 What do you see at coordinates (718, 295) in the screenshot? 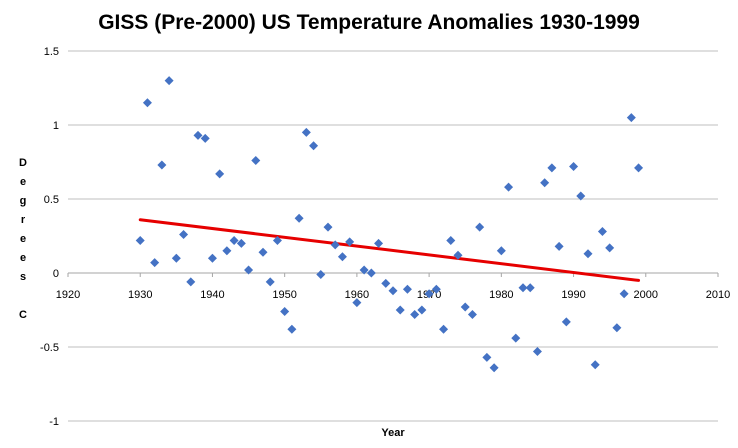
I see `x-tick-label: 2010` at bounding box center [718, 295].